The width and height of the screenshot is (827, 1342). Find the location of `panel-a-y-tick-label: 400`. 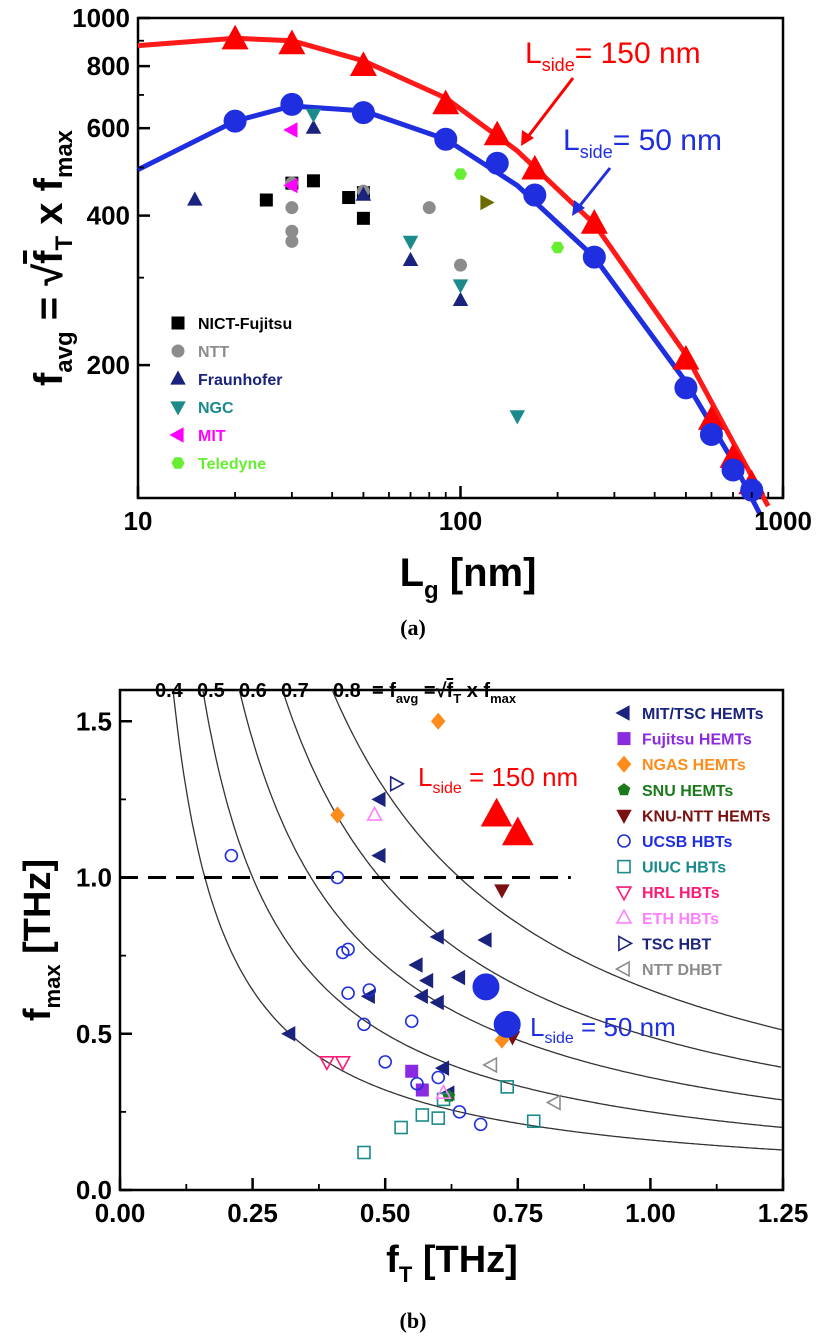

panel-a-y-tick-label: 400 is located at coordinates (108, 216).